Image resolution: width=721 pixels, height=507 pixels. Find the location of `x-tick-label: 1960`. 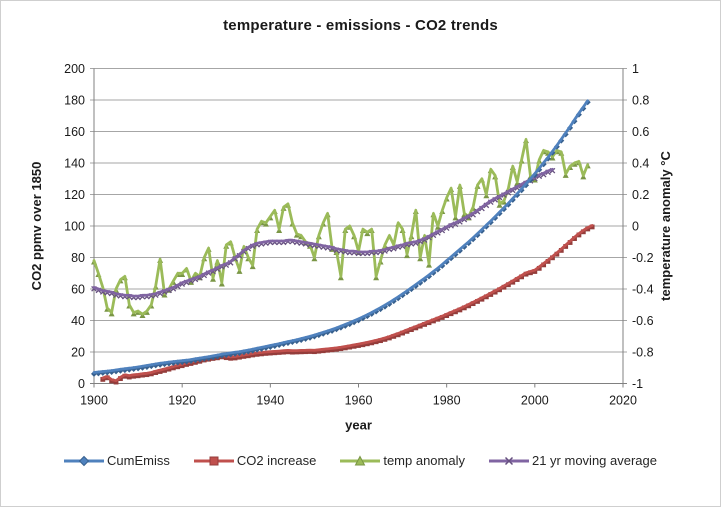

x-tick-label: 1960 is located at coordinates (359, 401).